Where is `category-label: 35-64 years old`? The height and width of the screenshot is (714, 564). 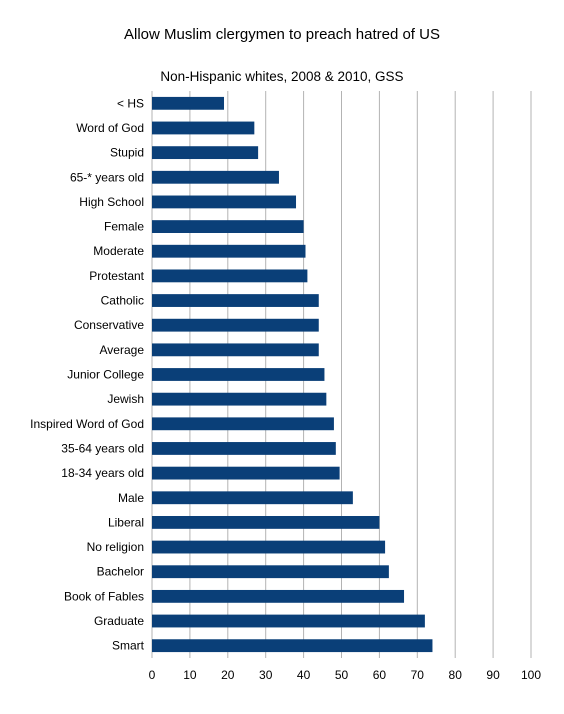
category-label: 35-64 years old is located at coordinates (102, 448).